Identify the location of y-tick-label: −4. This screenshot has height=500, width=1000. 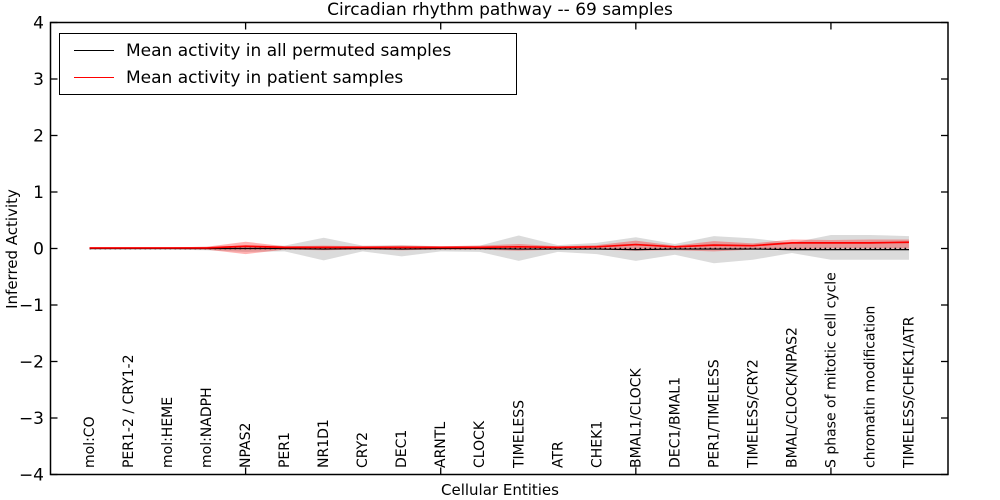
(31, 476).